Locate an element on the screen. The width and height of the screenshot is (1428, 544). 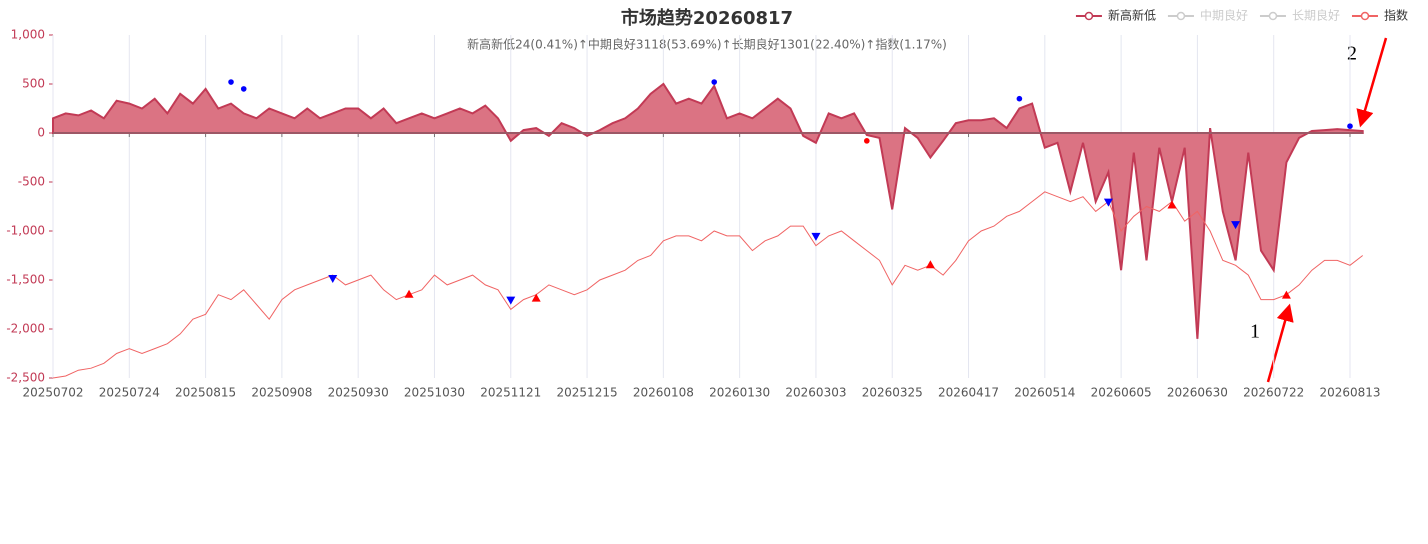
x-tick-label: 20251215 is located at coordinates (587, 393).